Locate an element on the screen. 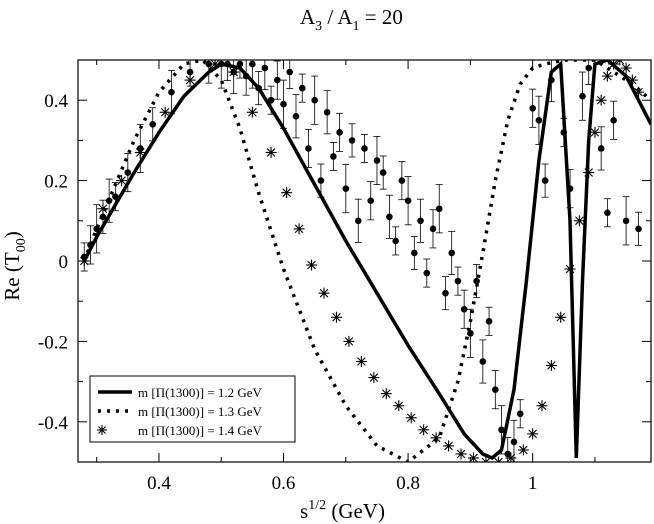 This screenshot has height=524, width=654. y-tick-label: -0.2 is located at coordinates (53, 342).